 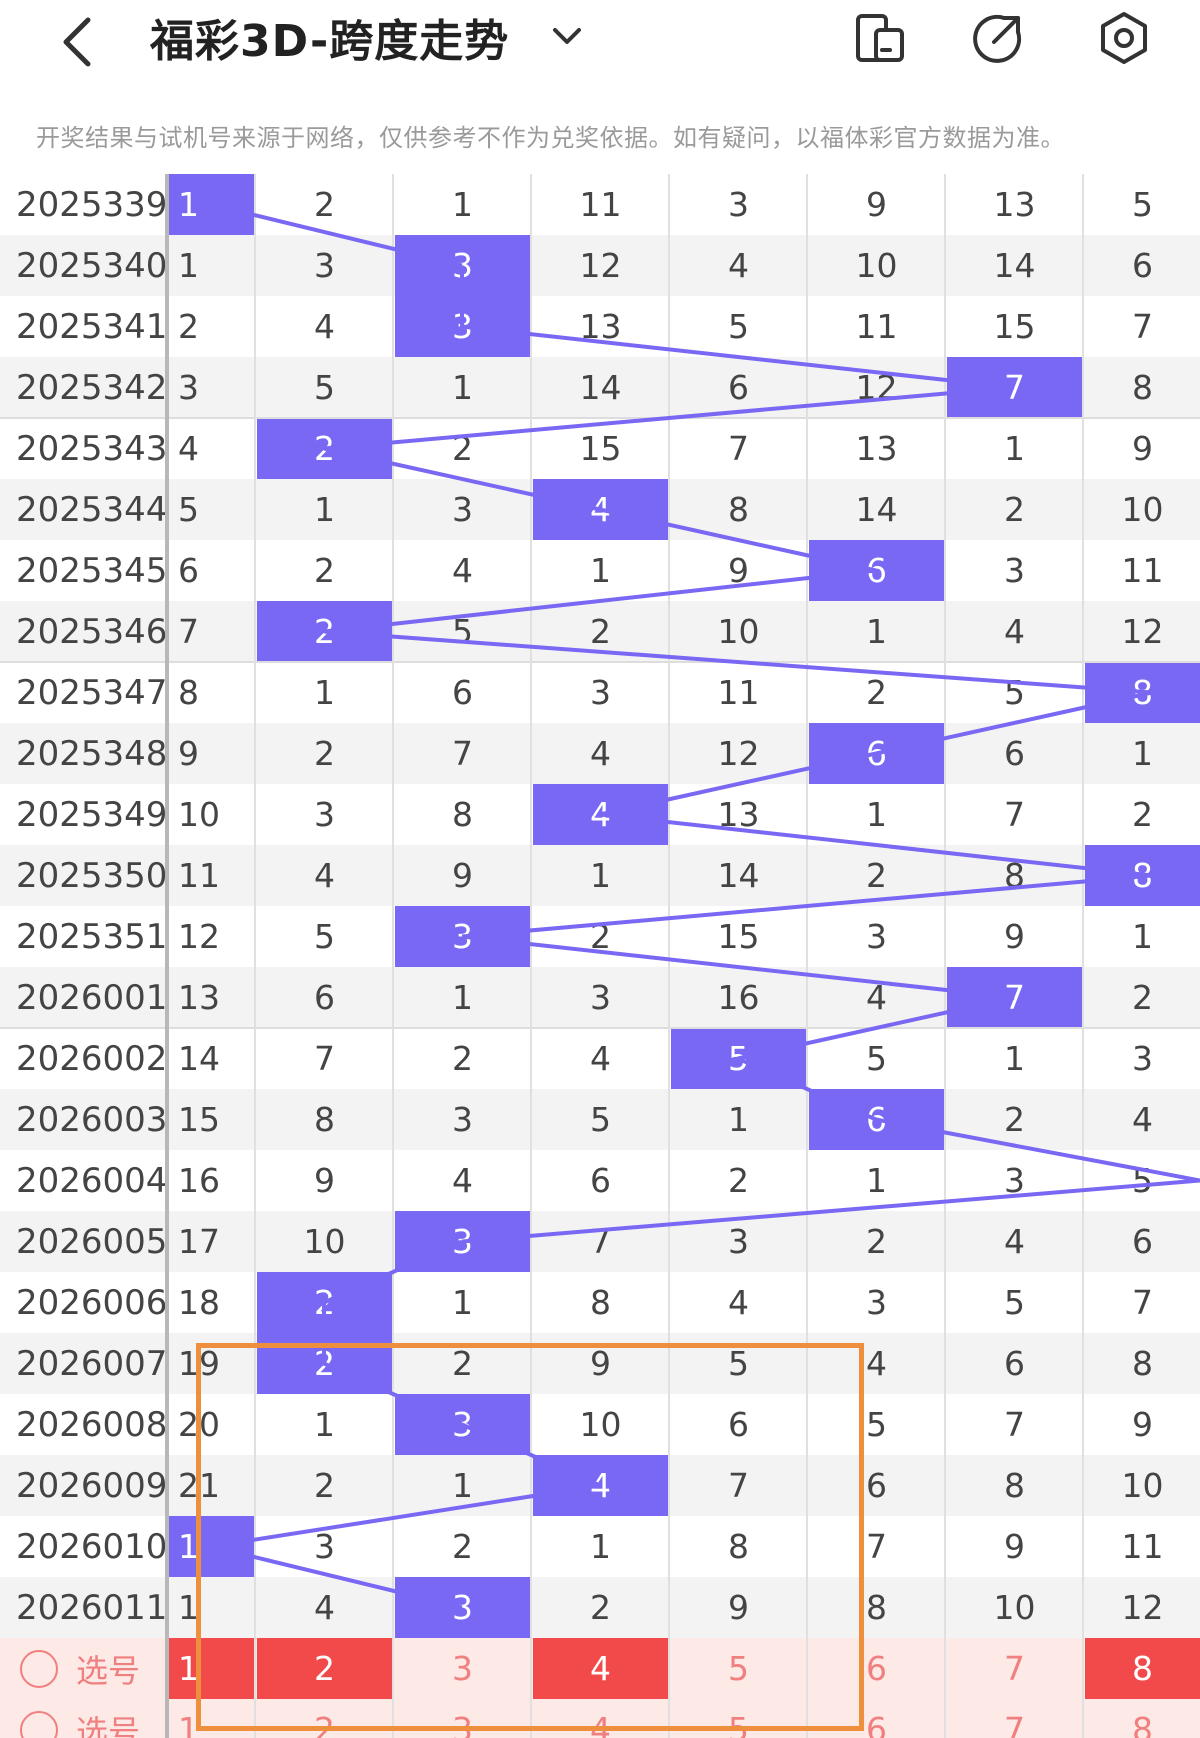 I want to click on period-number: 2026010, so click(x=92, y=1546).